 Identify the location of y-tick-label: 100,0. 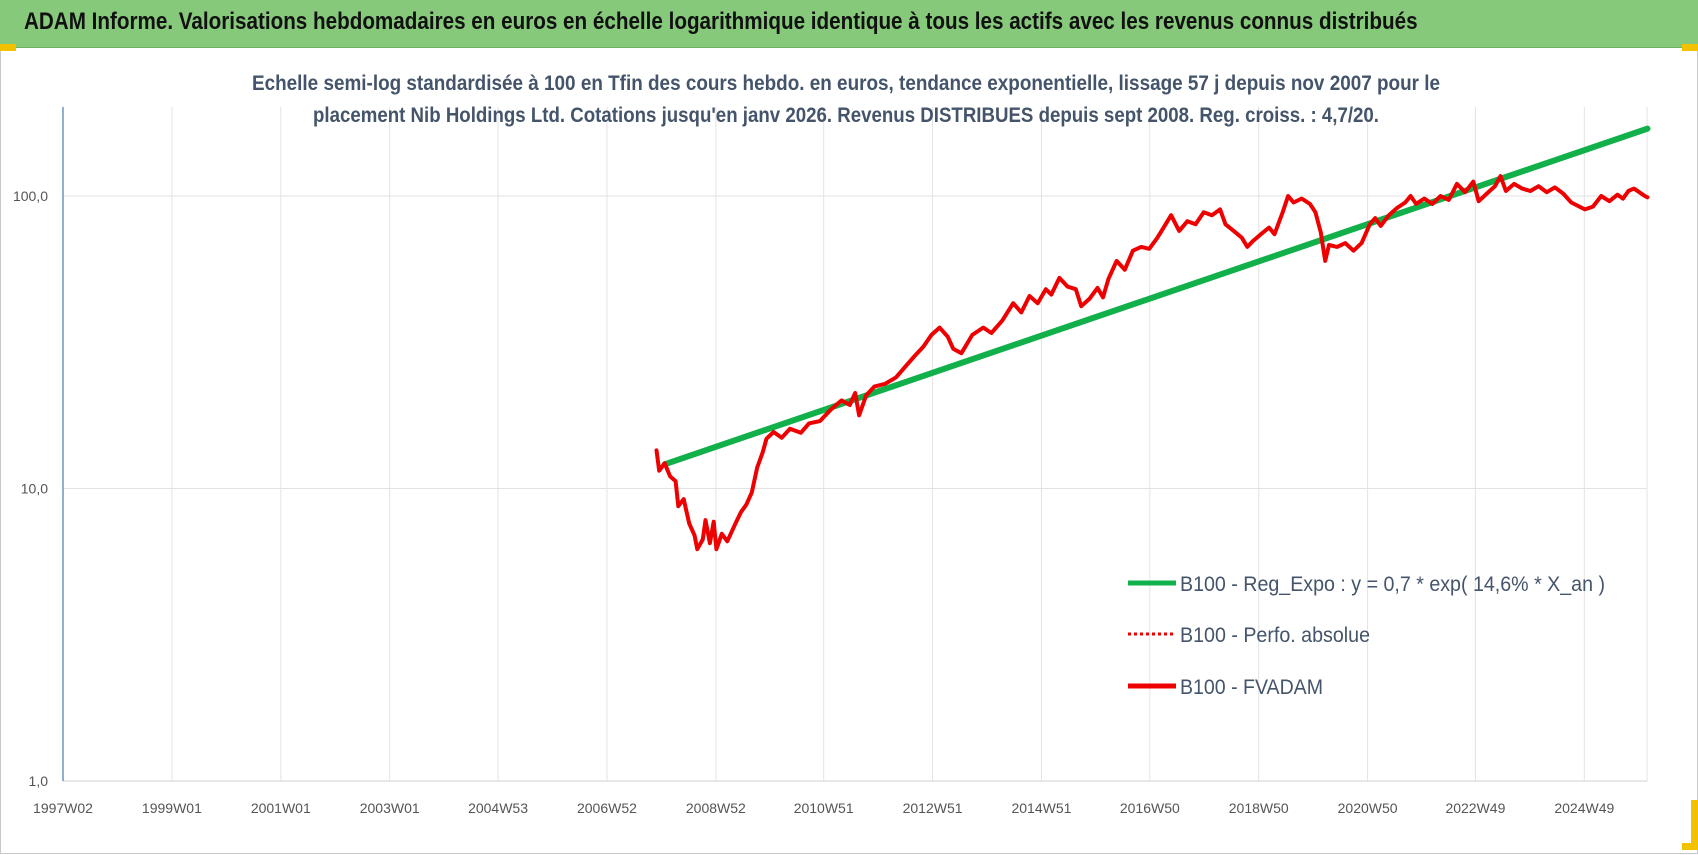
(30, 196).